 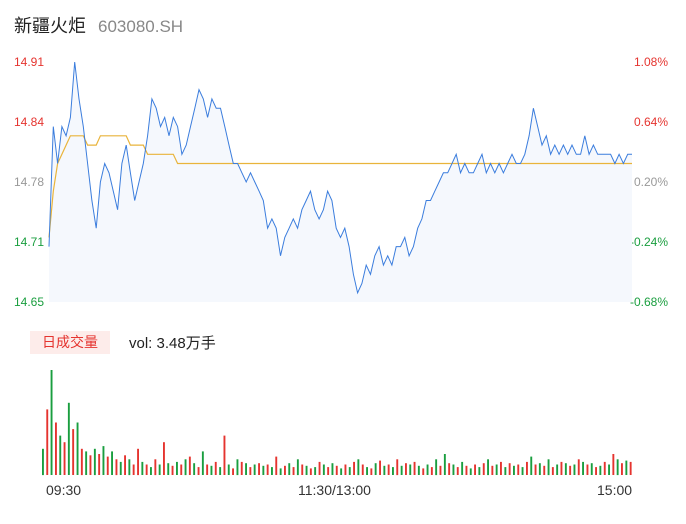 I want to click on volume-tag: 日成交量, so click(x=70, y=342).